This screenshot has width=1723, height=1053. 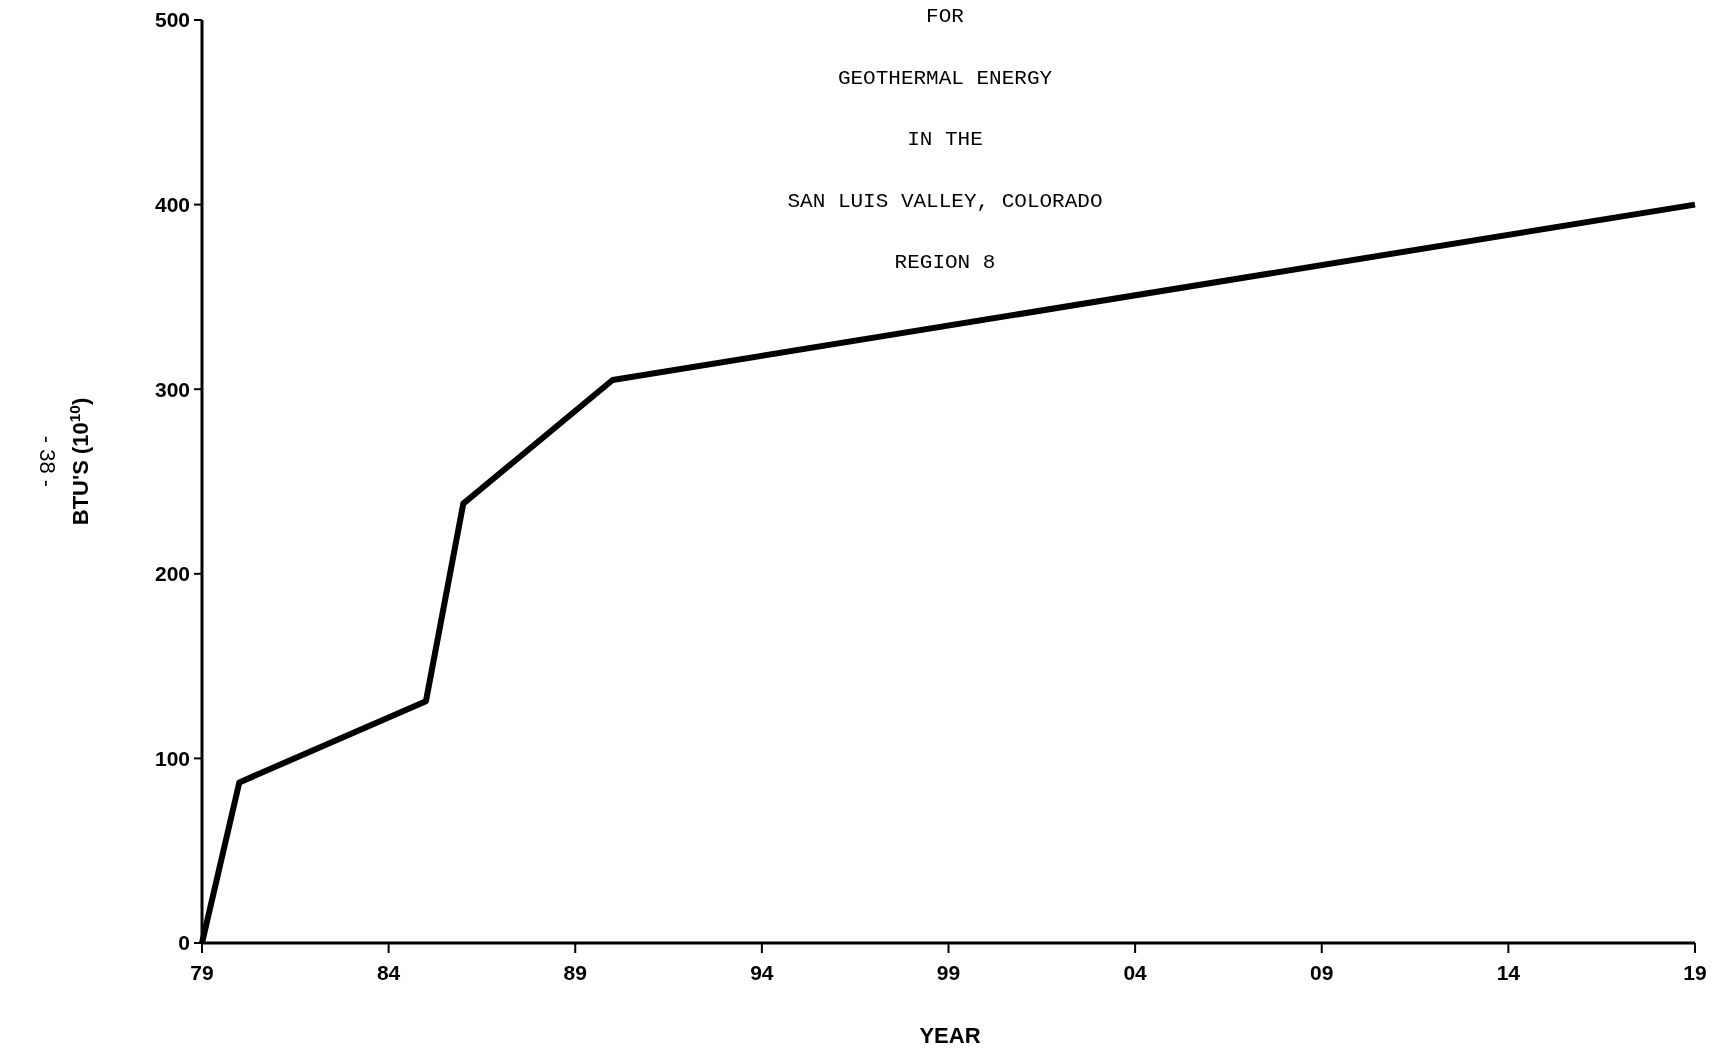 I want to click on x-tick-label: 19, so click(x=1695, y=972).